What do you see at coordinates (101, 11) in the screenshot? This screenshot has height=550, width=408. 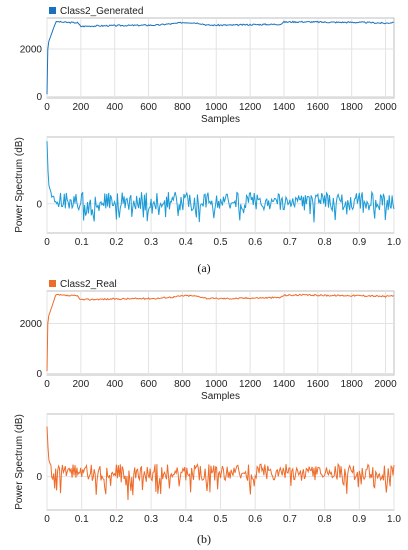 I see `legend-label: Class2_Generated` at bounding box center [101, 11].